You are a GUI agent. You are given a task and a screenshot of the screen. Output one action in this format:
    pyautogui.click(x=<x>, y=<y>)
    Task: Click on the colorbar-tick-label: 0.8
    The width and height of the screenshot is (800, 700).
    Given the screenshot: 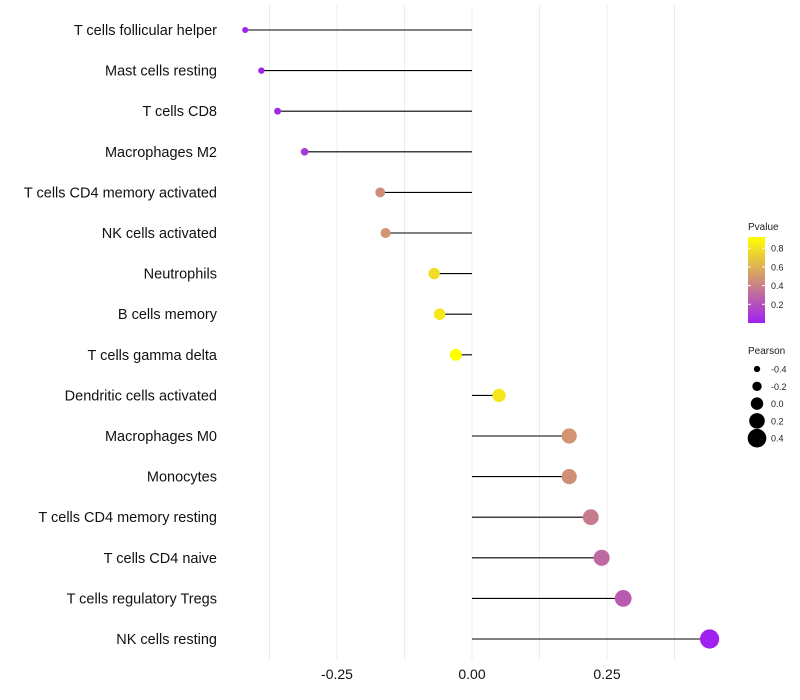 What is the action you would take?
    pyautogui.click(x=777, y=249)
    